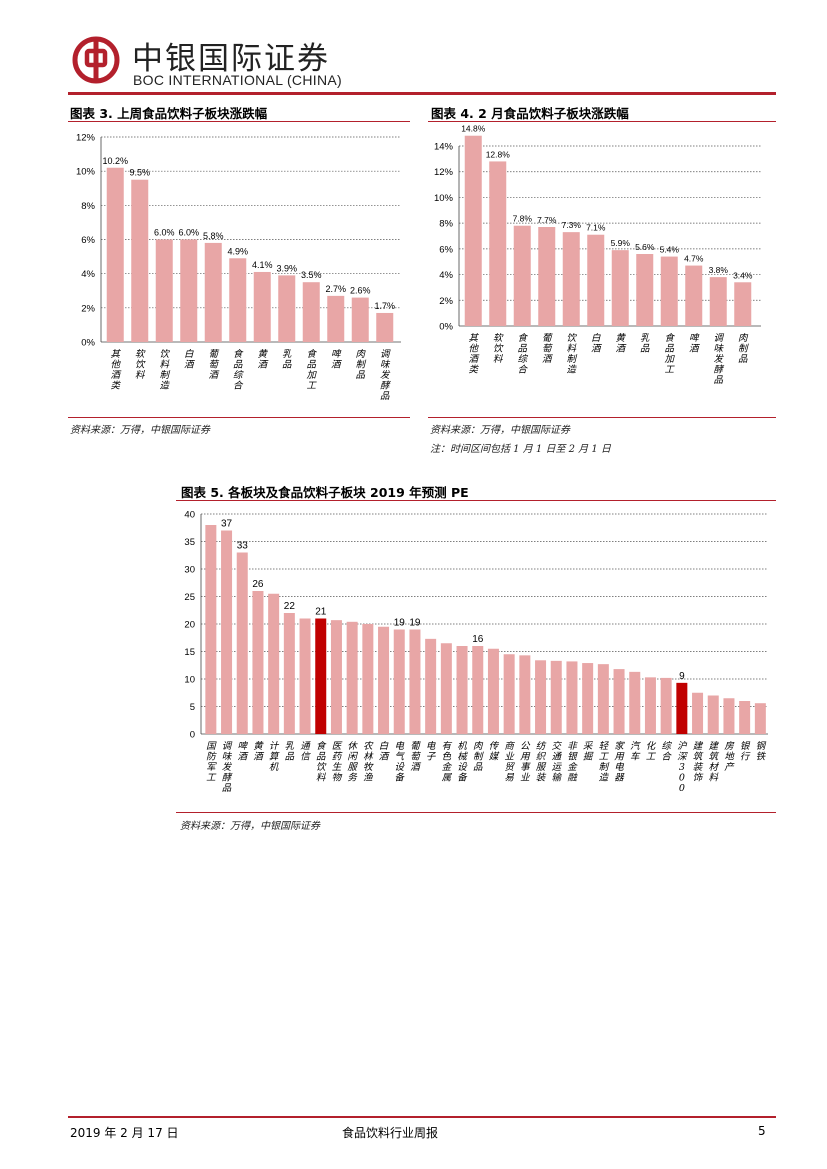 The image size is (827, 1169). Describe the element at coordinates (462, 762) in the screenshot. I see `x-category-label: 机械设备` at that location.